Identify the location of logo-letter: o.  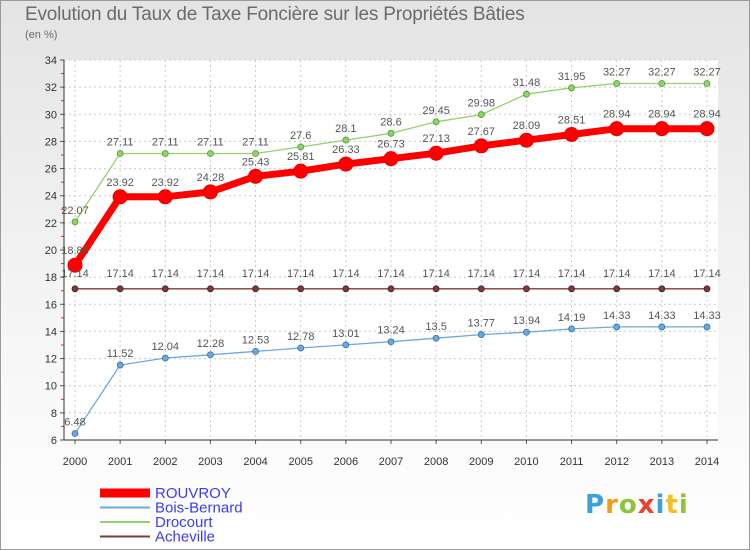
(628, 505).